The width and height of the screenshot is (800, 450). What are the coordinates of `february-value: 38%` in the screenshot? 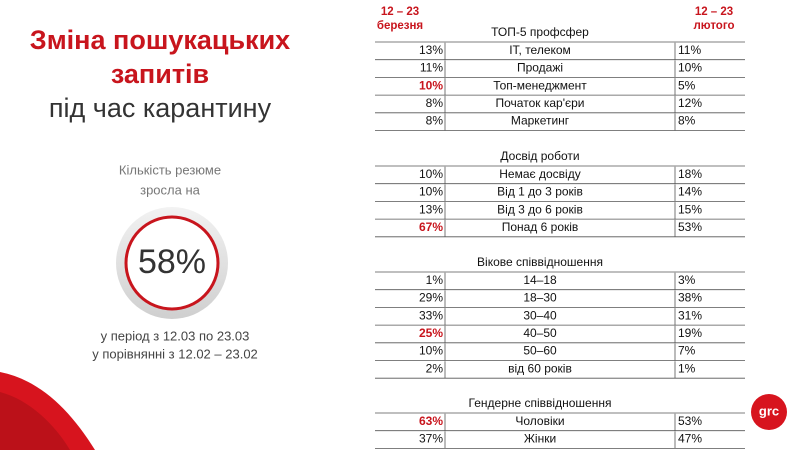 It's located at (690, 298).